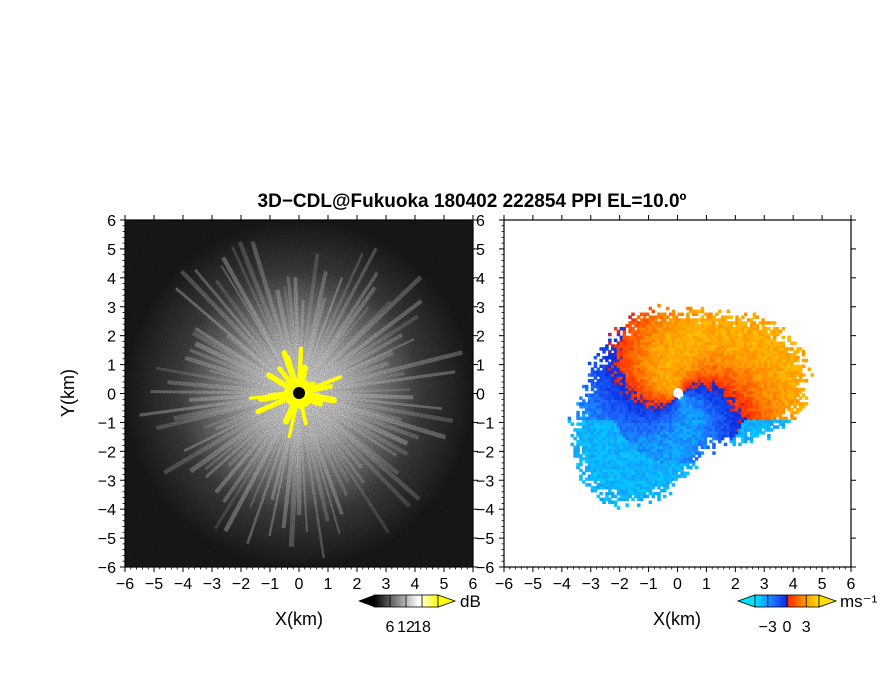 The image size is (880, 680). What do you see at coordinates (504, 584) in the screenshot?
I see `x-tick-label: −6` at bounding box center [504, 584].